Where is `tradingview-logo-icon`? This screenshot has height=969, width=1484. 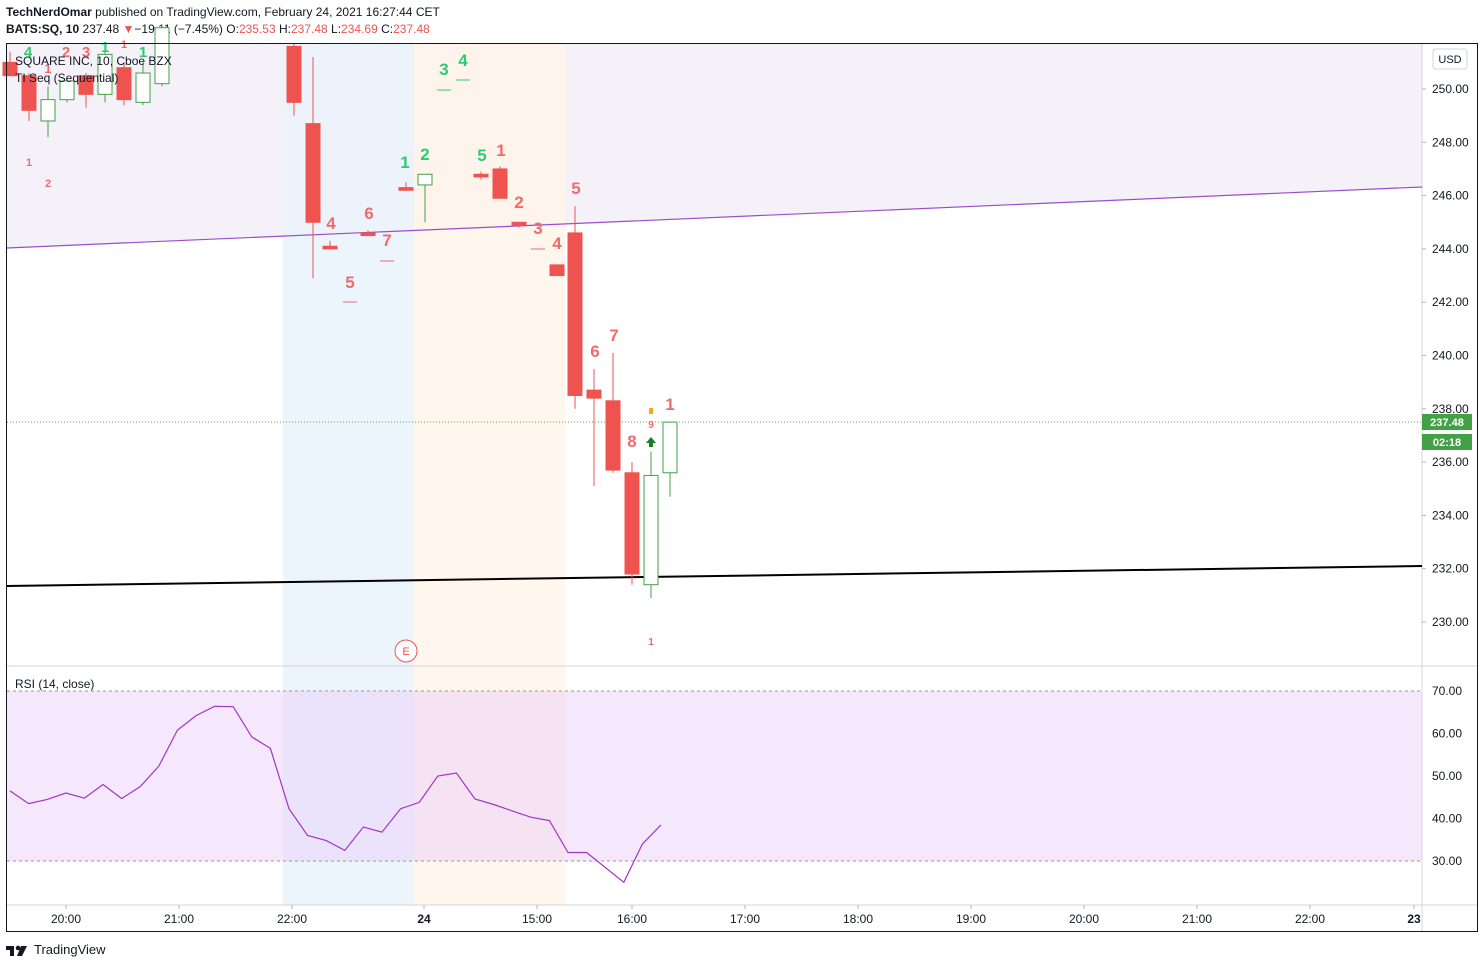
tradingview-logo-icon is located at coordinates (16, 950).